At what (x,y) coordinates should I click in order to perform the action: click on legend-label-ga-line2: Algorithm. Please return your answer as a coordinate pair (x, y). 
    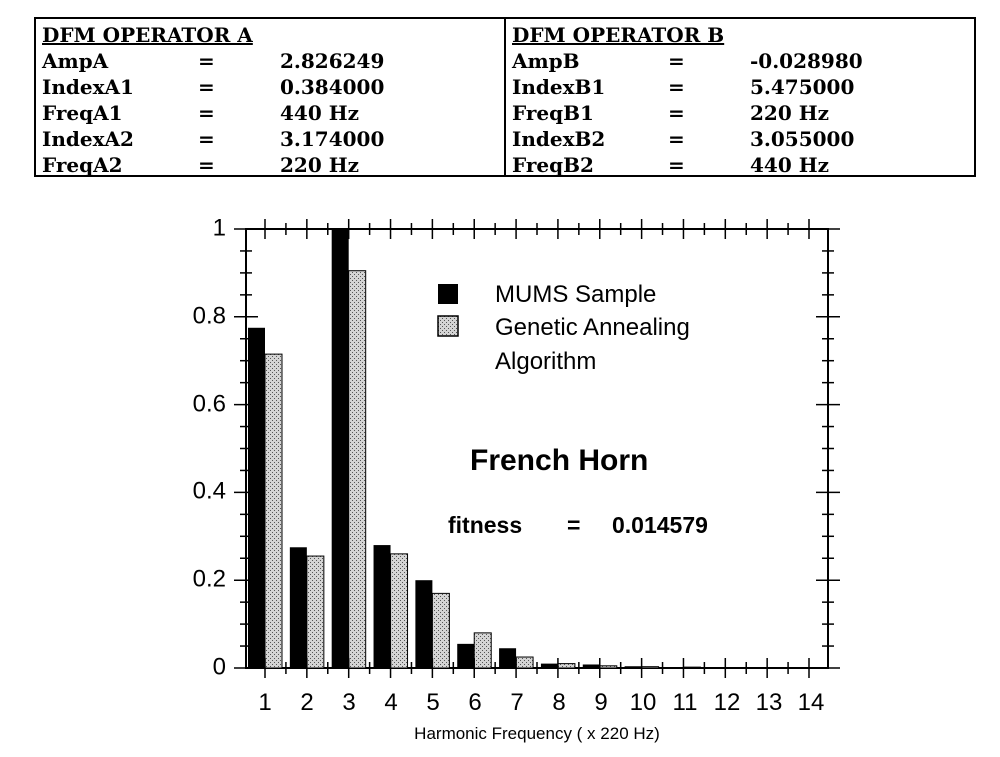
    Looking at the image, I should click on (545, 361).